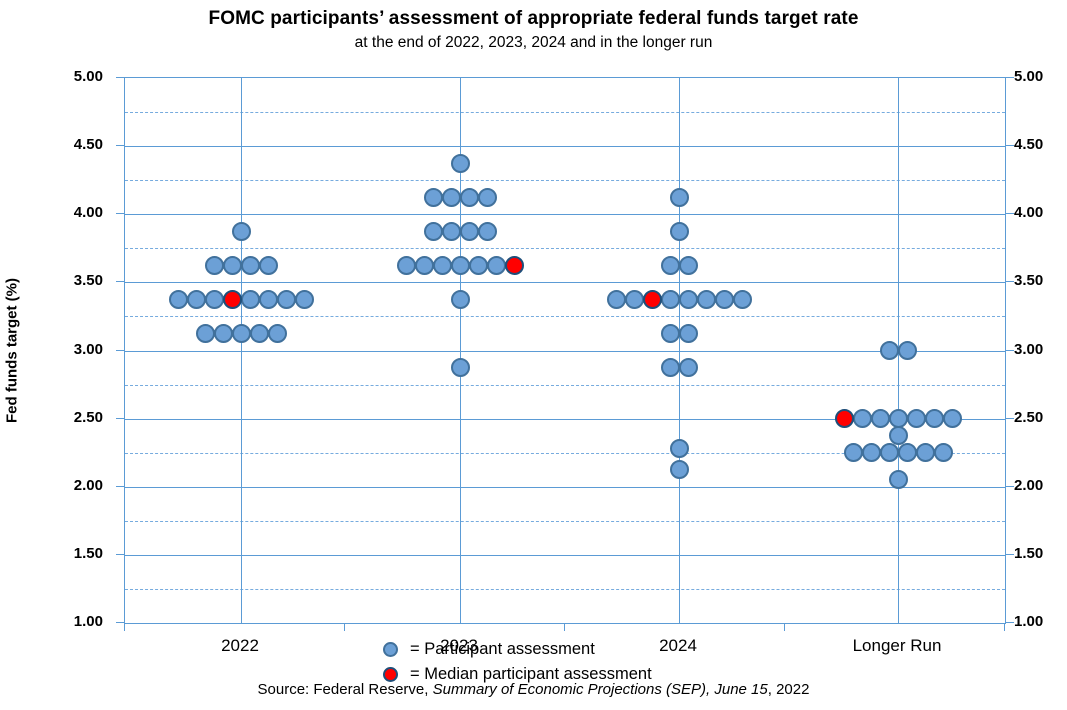 This screenshot has height=710, width=1067. I want to click on y-tick-label: 1.50, so click(1029, 553).